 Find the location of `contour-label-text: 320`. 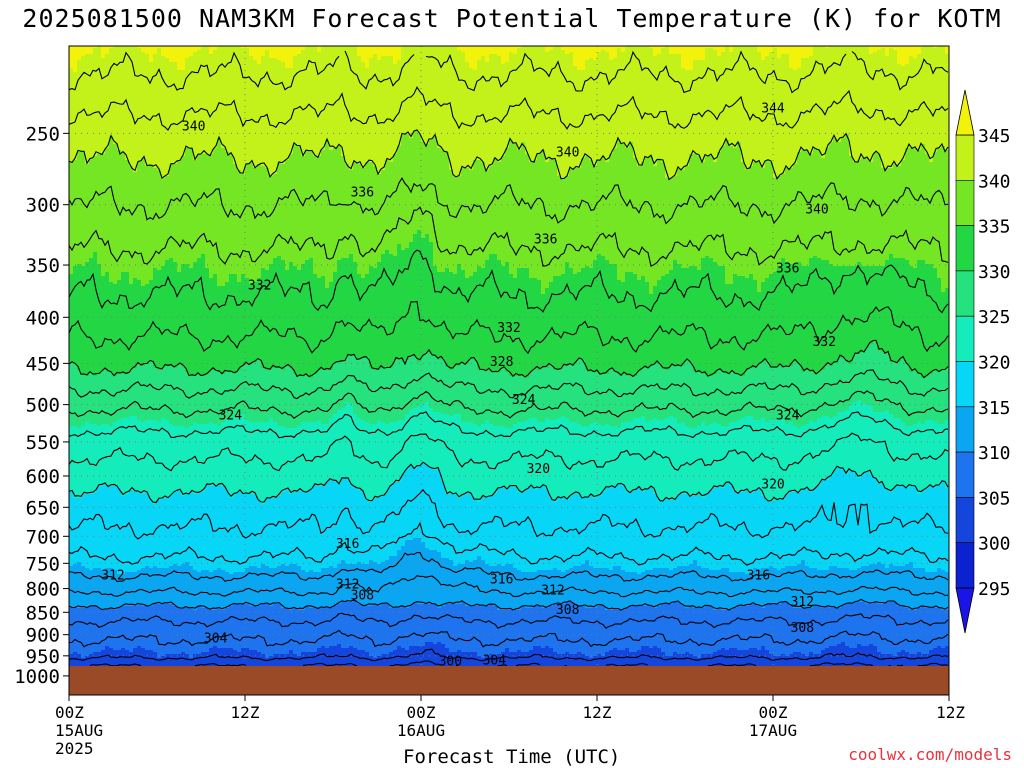

contour-label-text: 320 is located at coordinates (538, 469).